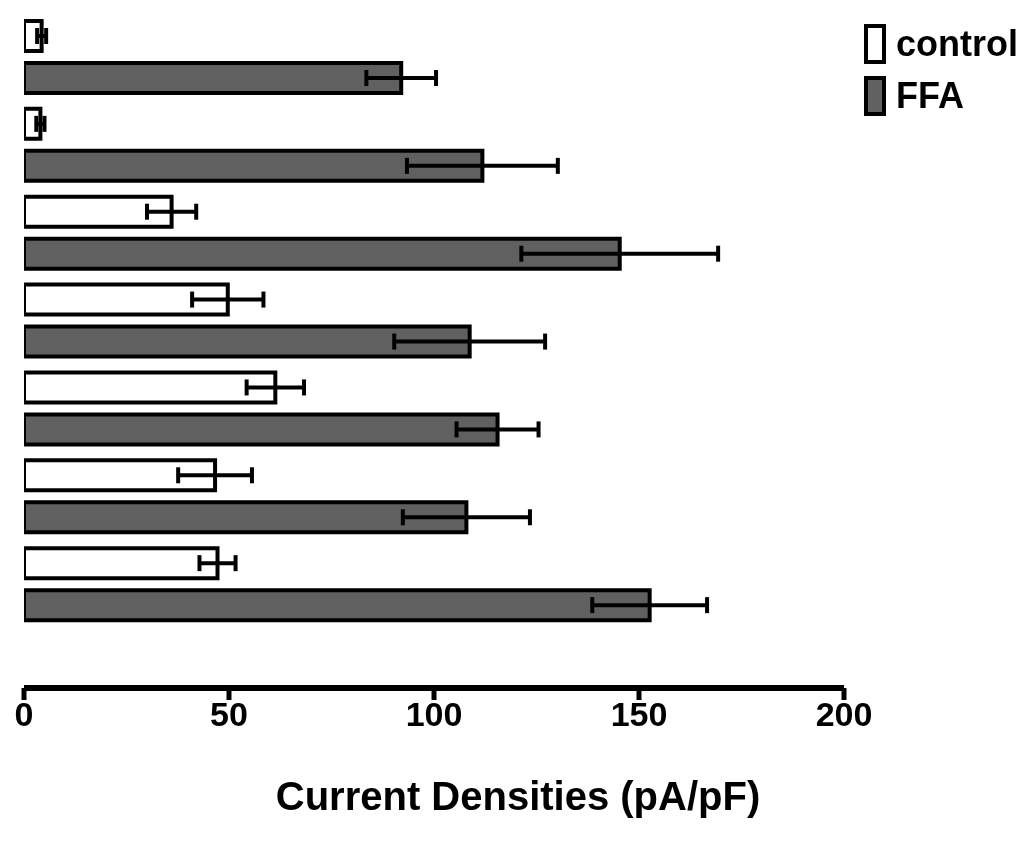 This screenshot has height=844, width=1036. Describe the element at coordinates (434, 714) in the screenshot. I see `x-tick-label: 100` at that location.